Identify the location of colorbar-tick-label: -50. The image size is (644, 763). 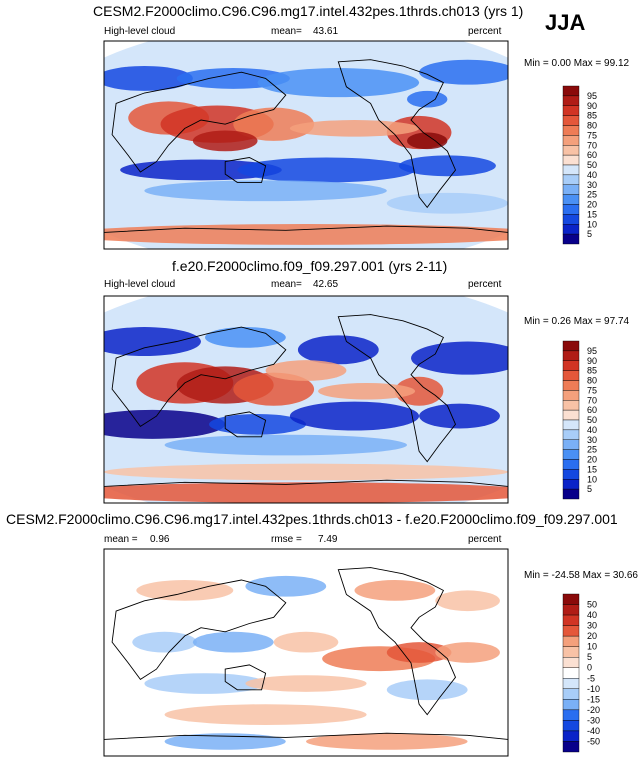
(593, 741).